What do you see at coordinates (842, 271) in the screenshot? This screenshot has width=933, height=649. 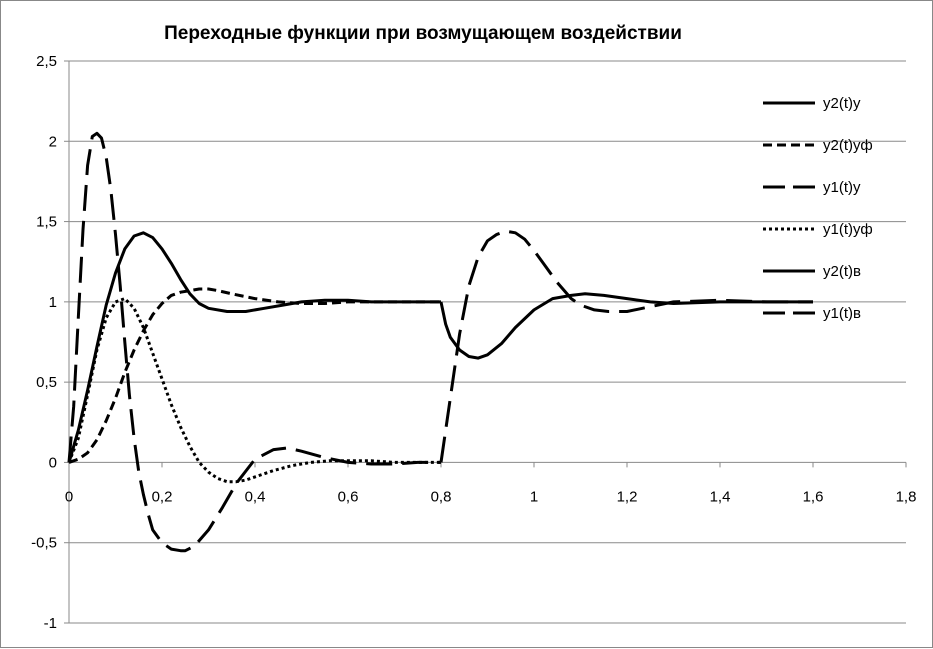 I see `legend-label-4: y2(t)в` at bounding box center [842, 271].